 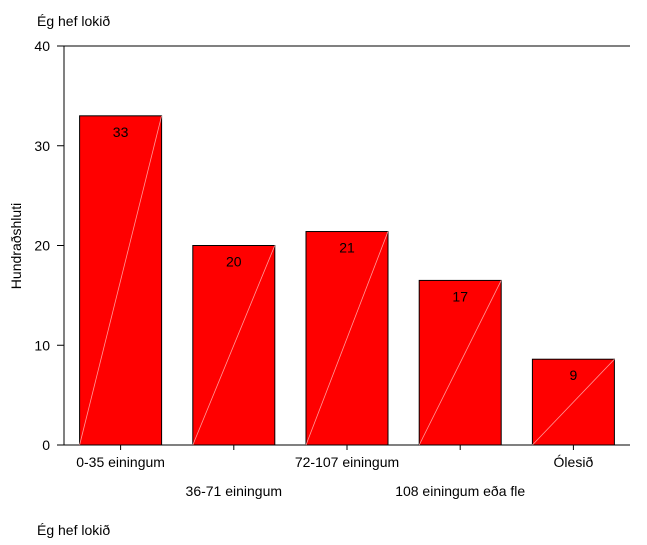 What do you see at coordinates (120, 462) in the screenshot?
I see `x-tick-label: 0-35 einingum` at bounding box center [120, 462].